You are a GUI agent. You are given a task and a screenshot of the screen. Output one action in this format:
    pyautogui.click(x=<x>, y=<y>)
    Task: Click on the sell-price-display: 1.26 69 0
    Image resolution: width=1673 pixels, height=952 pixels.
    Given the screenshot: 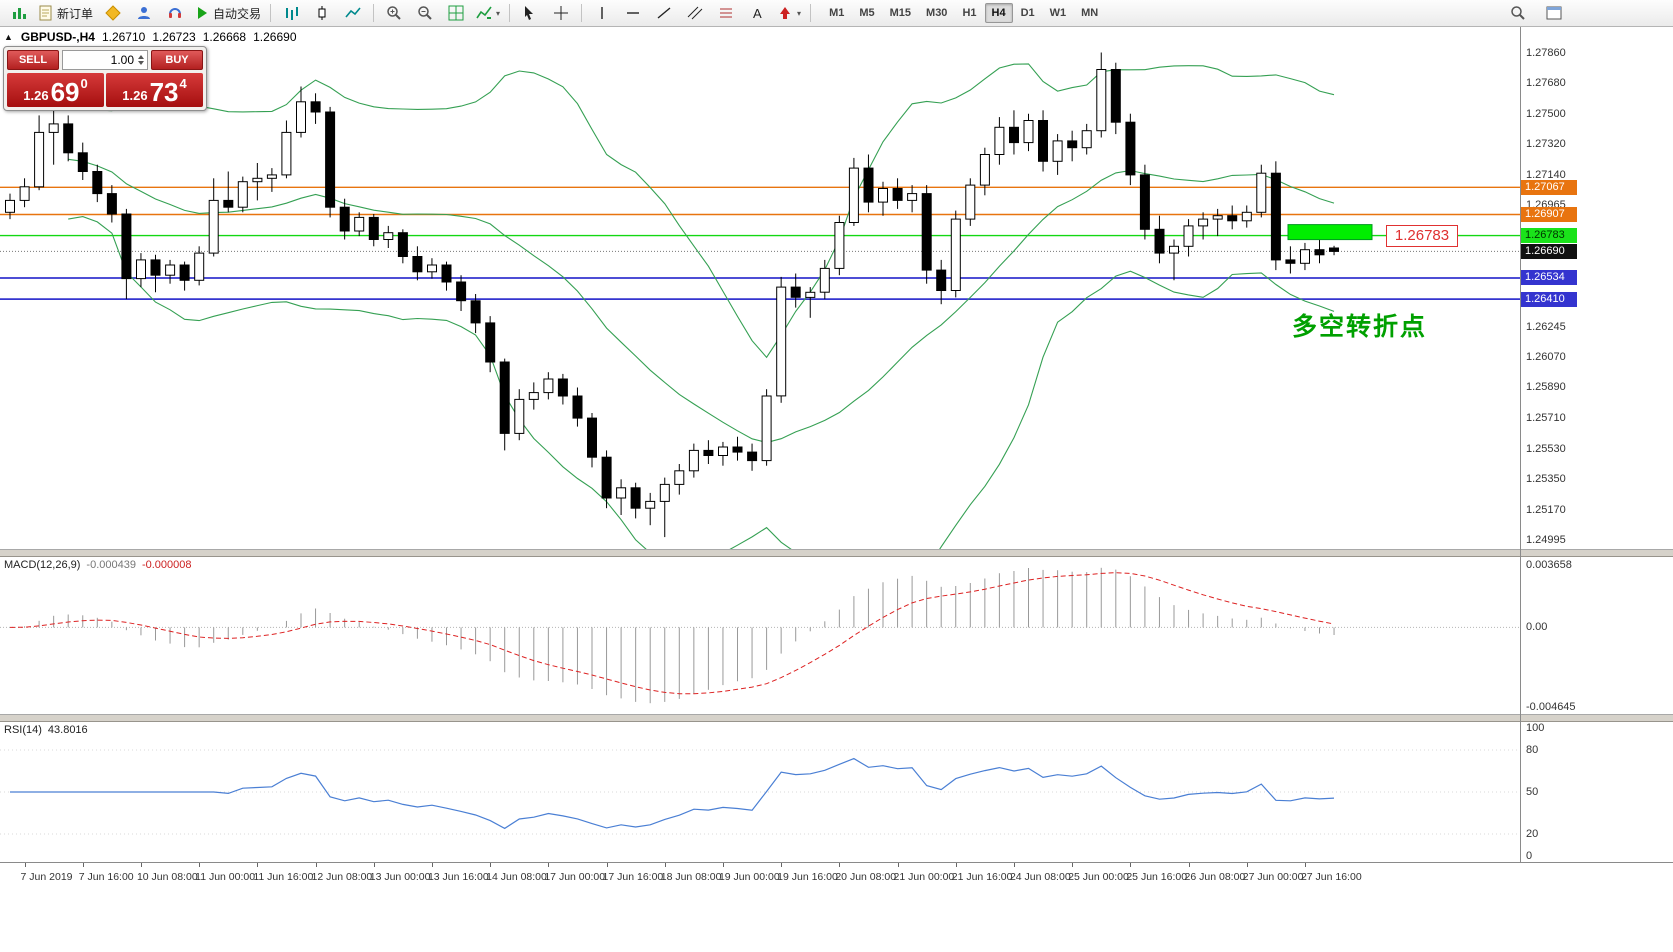 What is the action you would take?
    pyautogui.click(x=55, y=90)
    